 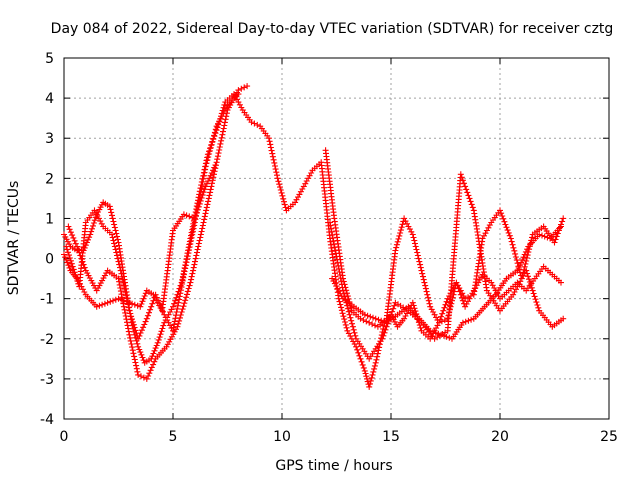 What do you see at coordinates (47, 340) in the screenshot?
I see `y-tick-label: -2` at bounding box center [47, 340].